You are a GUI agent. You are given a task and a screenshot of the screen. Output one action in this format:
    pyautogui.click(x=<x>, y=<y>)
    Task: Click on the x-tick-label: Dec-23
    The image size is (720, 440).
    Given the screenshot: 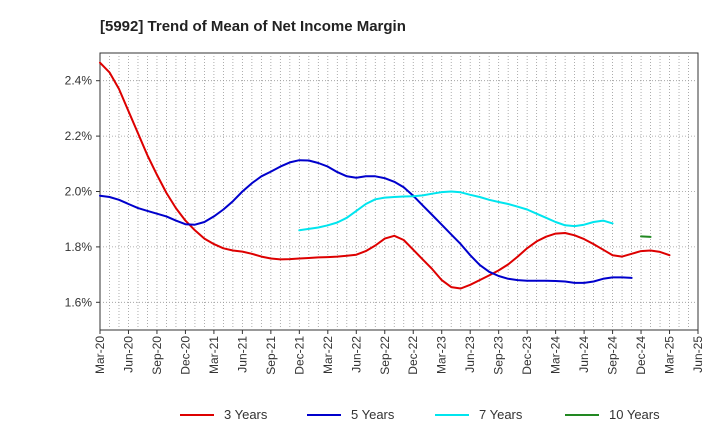 What is the action you would take?
    pyautogui.click(x=527, y=355)
    